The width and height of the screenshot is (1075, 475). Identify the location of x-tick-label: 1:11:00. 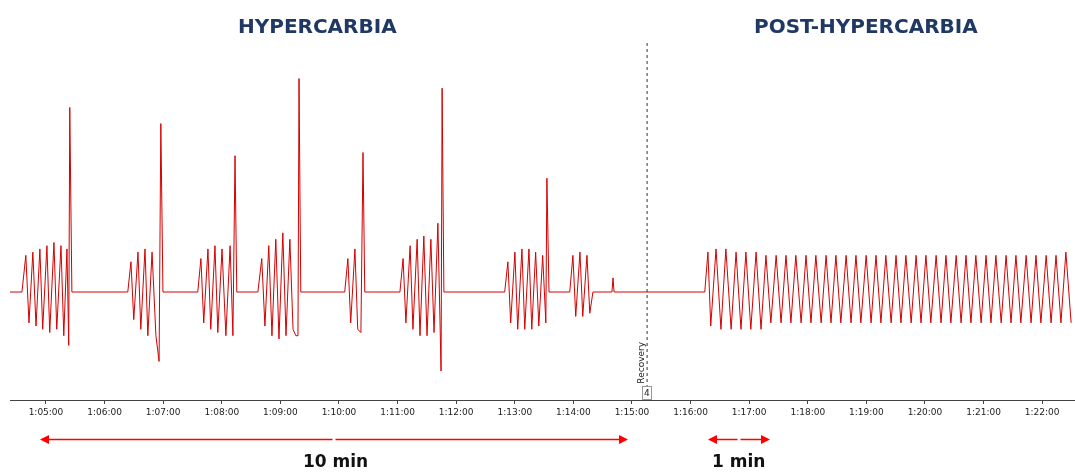
(398, 411).